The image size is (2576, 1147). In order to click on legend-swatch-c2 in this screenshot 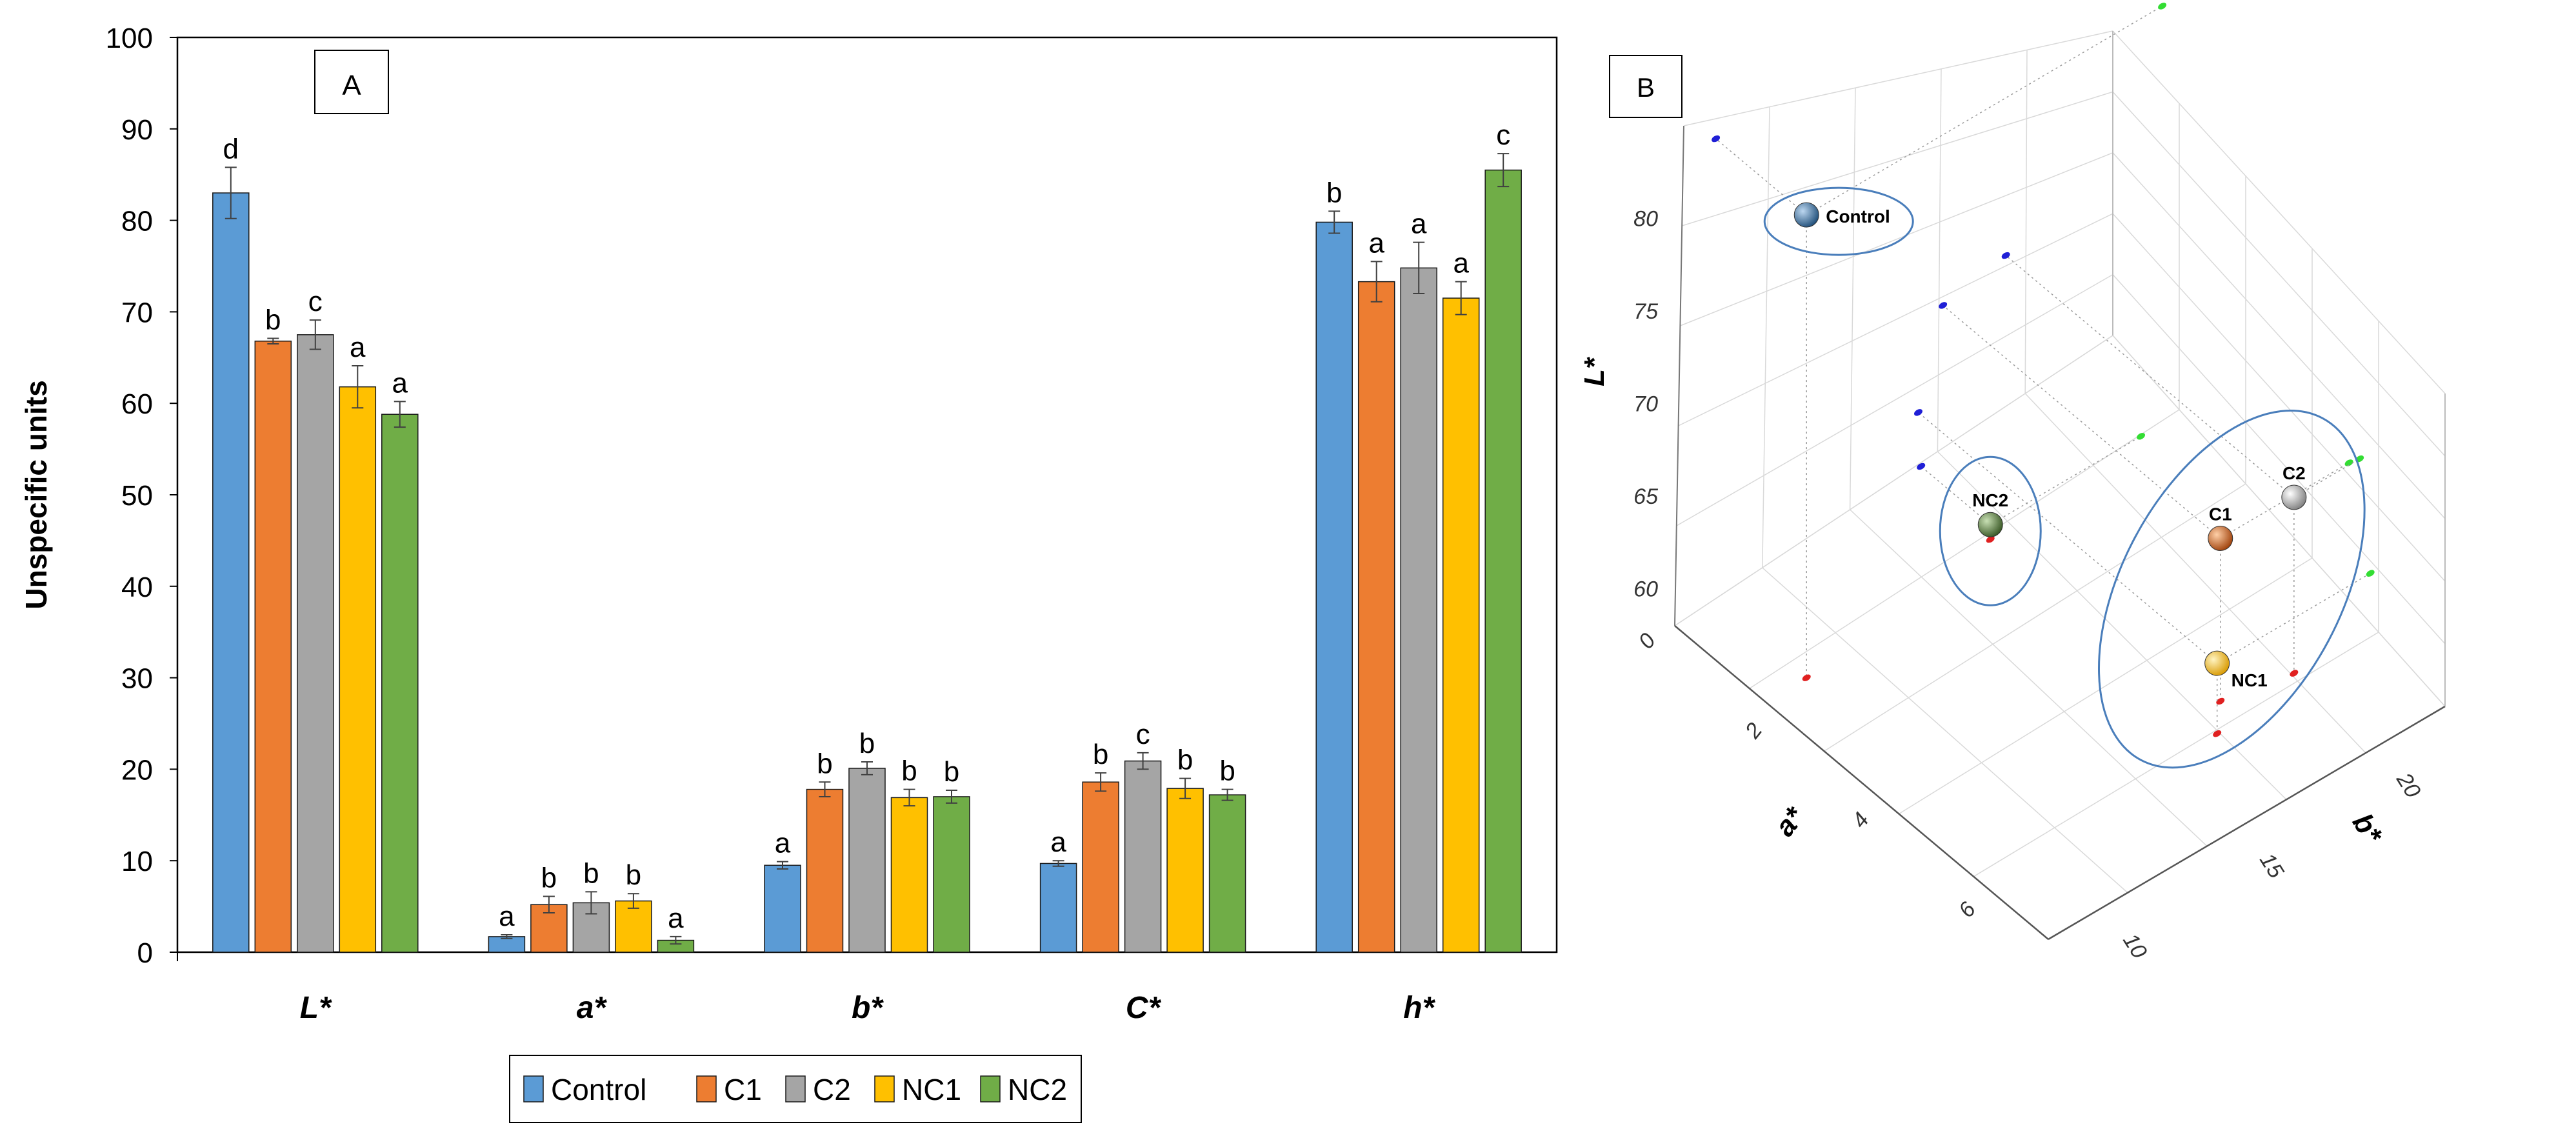, I will do `click(795, 1088)`.